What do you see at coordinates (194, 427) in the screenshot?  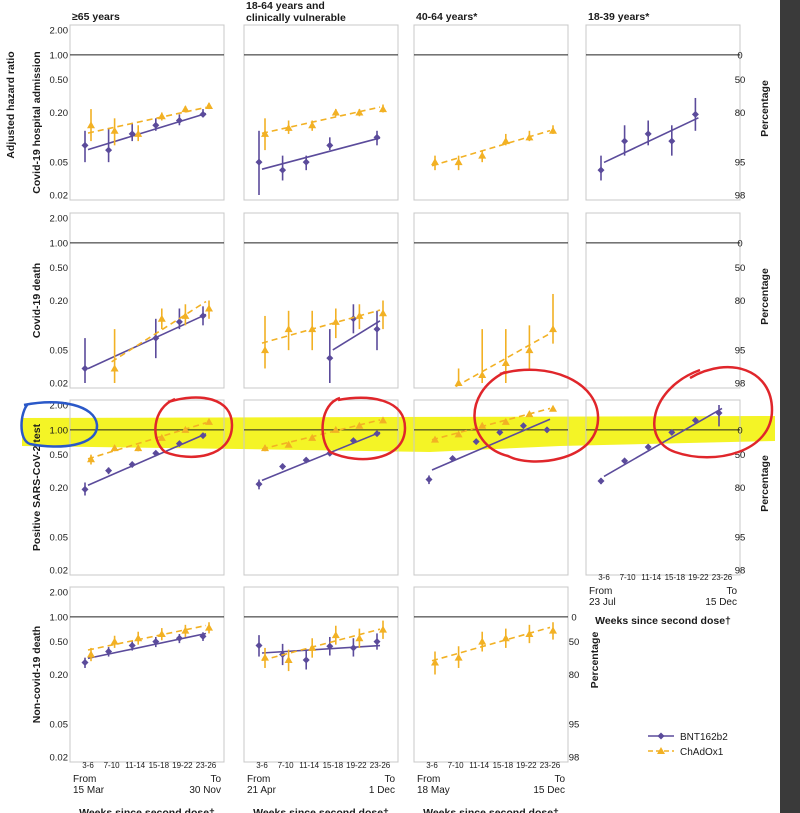 I see `red-circle-annotation` at bounding box center [194, 427].